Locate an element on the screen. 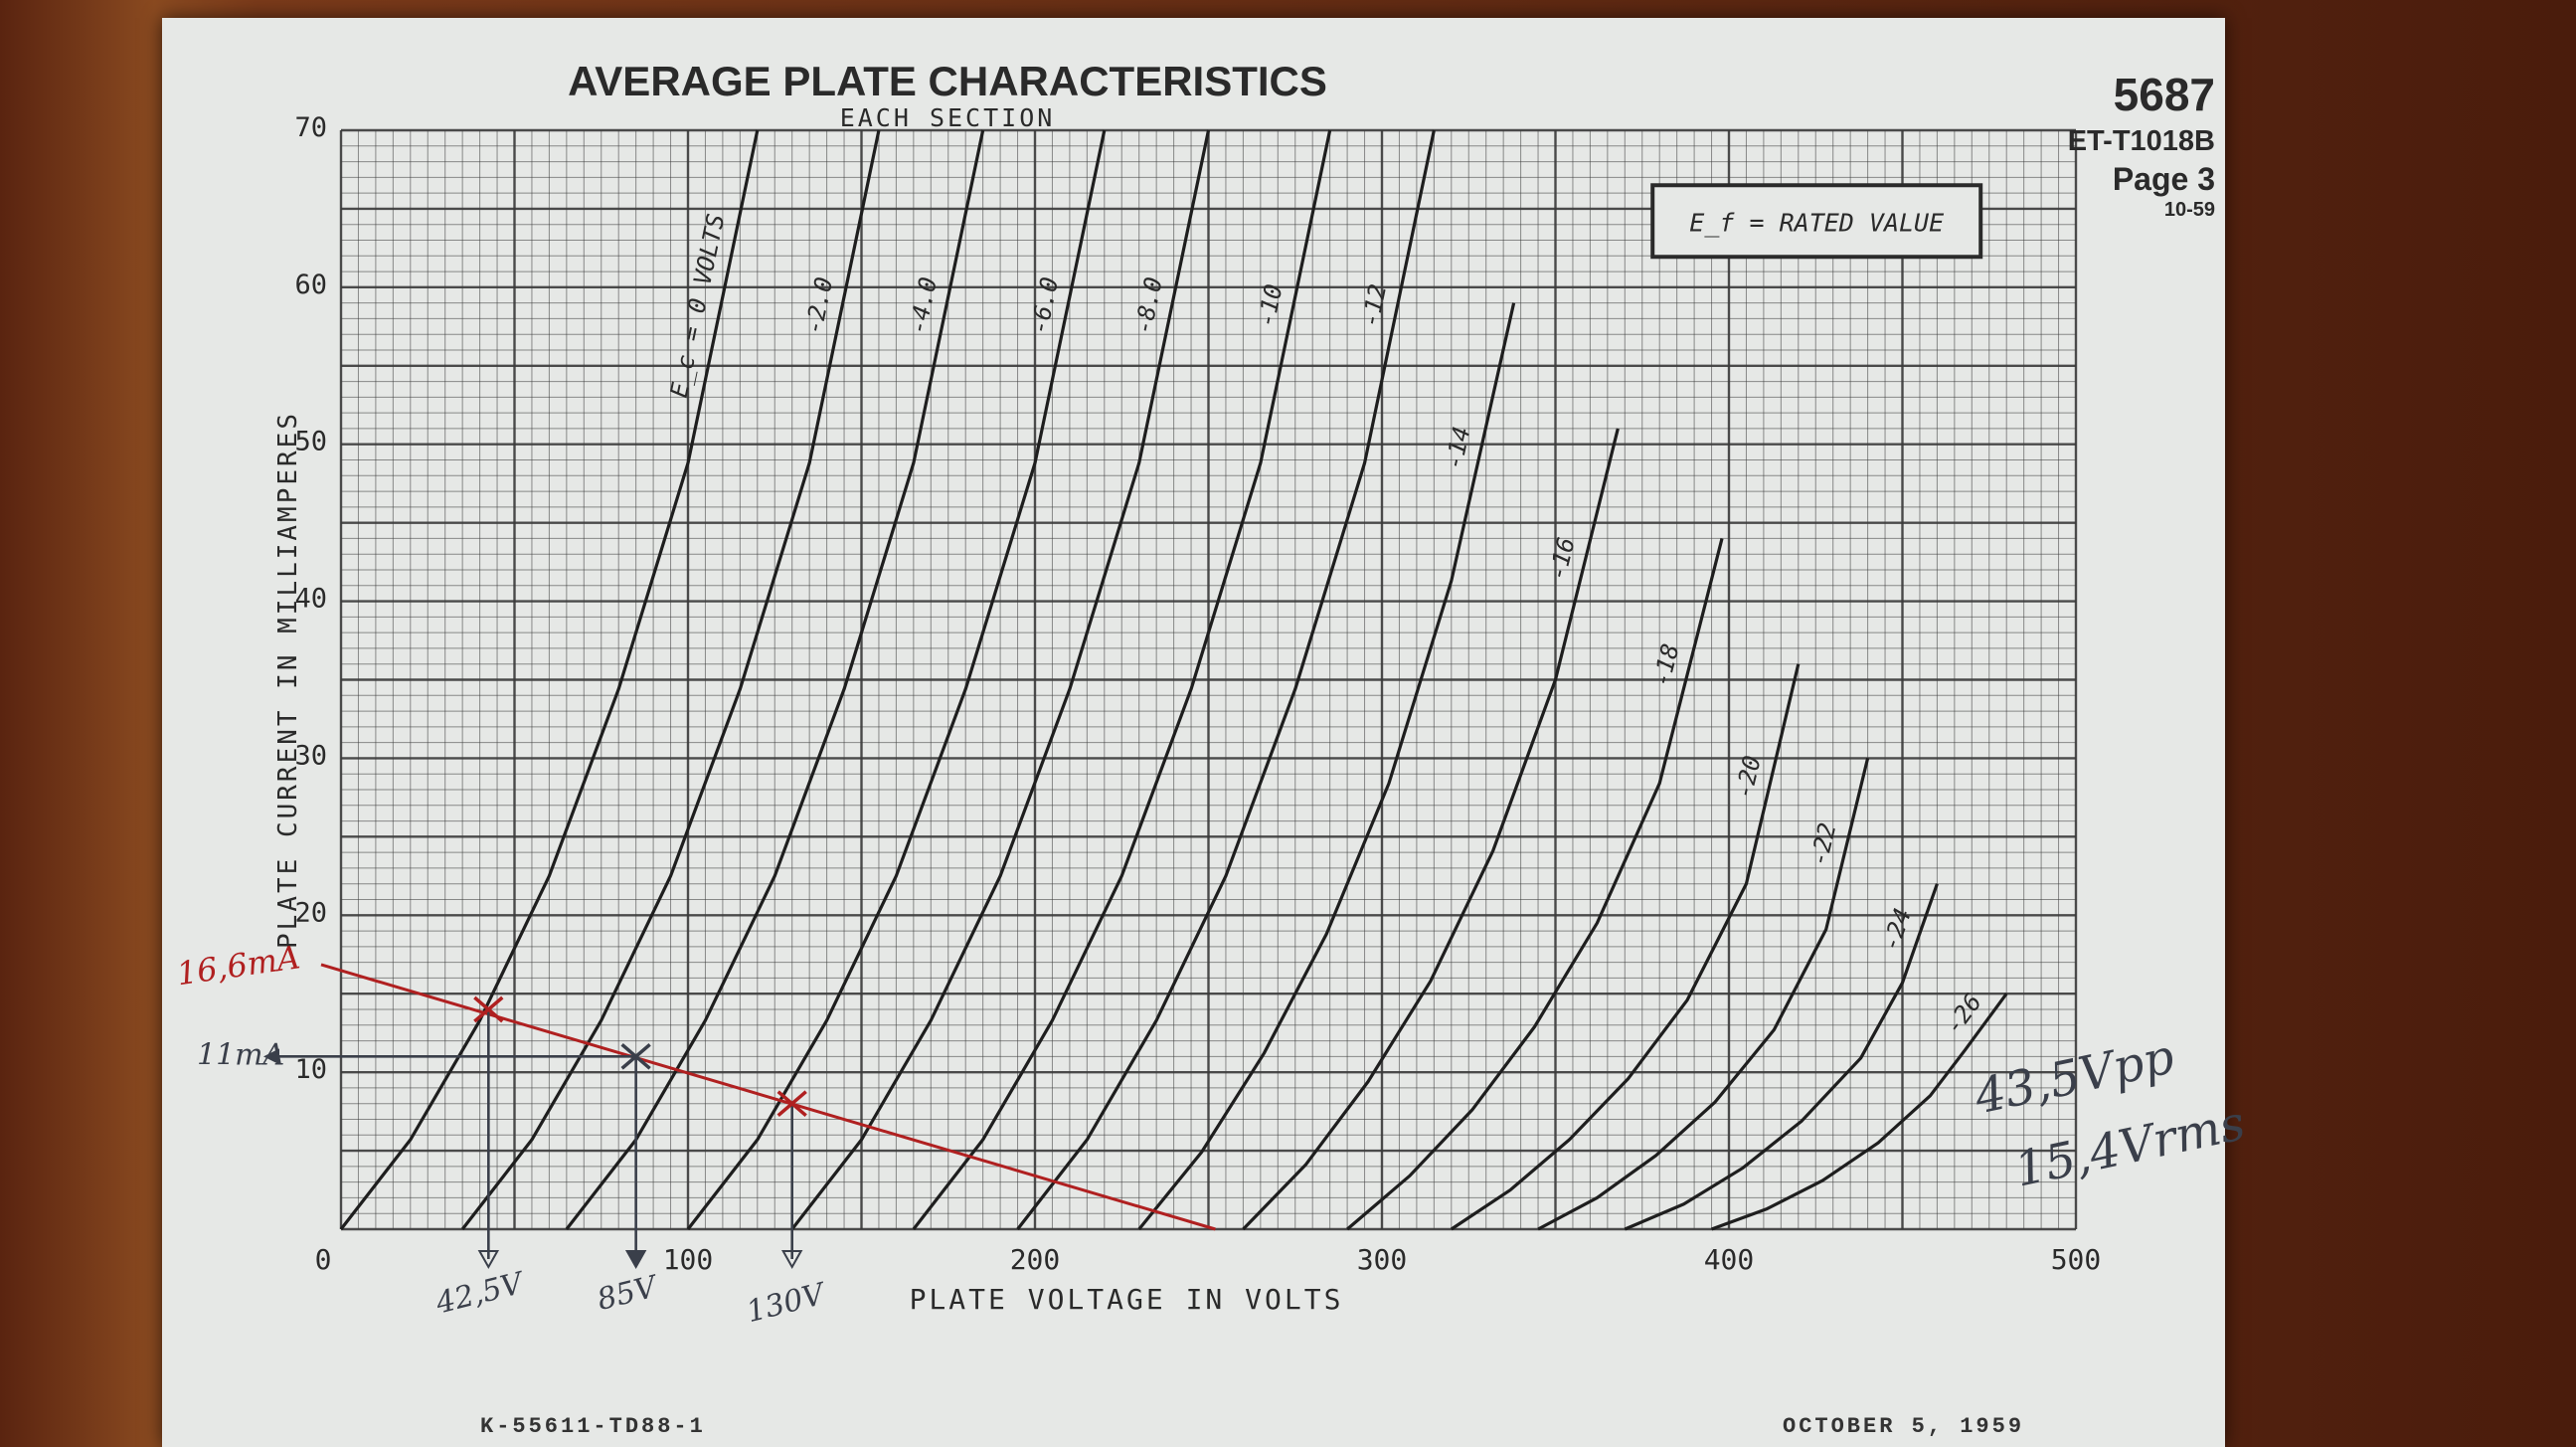  current-annotation-max: 16,6mA is located at coordinates (238, 966).